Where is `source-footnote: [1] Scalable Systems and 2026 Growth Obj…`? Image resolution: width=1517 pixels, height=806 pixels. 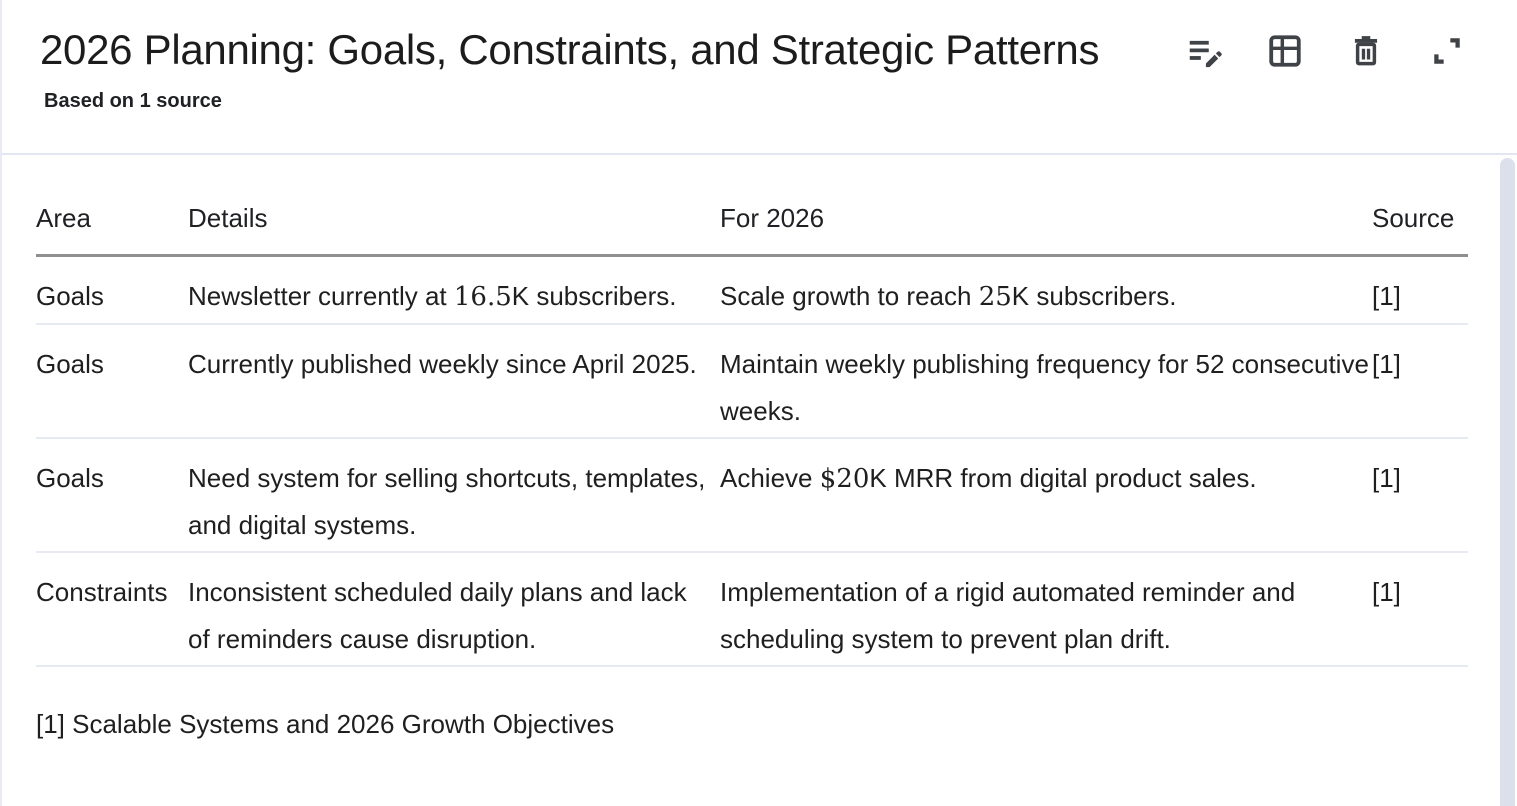
source-footnote: [1] Scalable Systems and 2026 Growth Obj… is located at coordinates (325, 724).